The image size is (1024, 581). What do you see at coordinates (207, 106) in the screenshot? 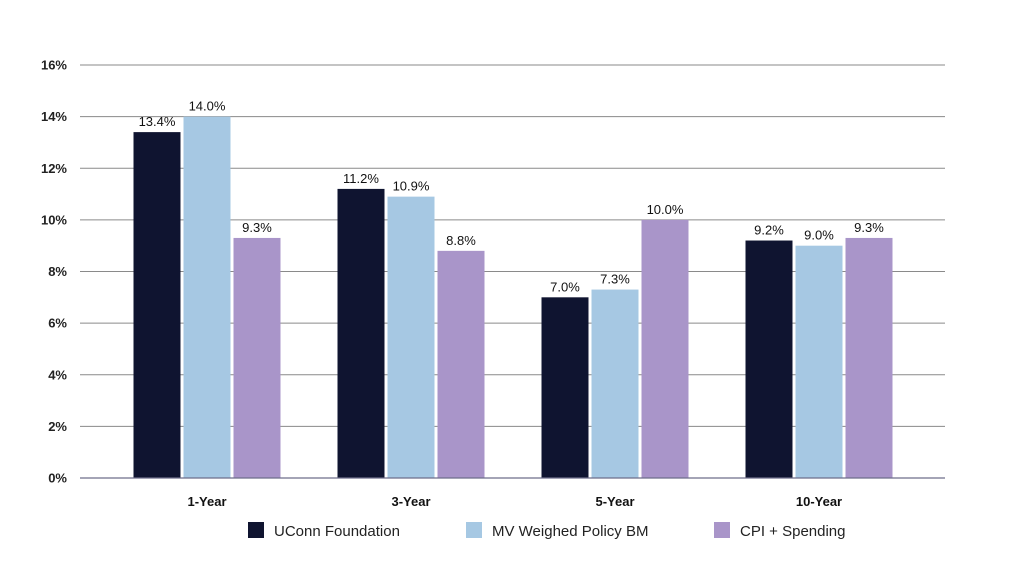
I see `data-label: 14.0%` at bounding box center [207, 106].